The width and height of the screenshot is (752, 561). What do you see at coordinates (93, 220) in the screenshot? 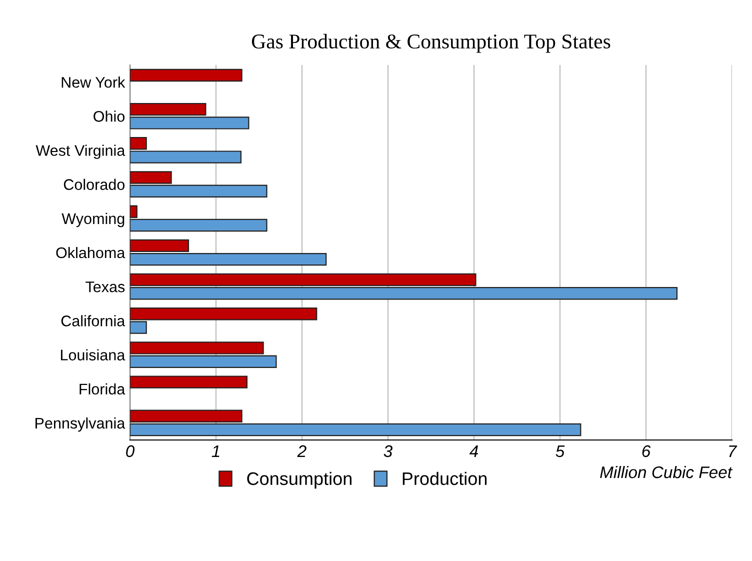
I see `y-tick-label: Wyoming` at bounding box center [93, 220].